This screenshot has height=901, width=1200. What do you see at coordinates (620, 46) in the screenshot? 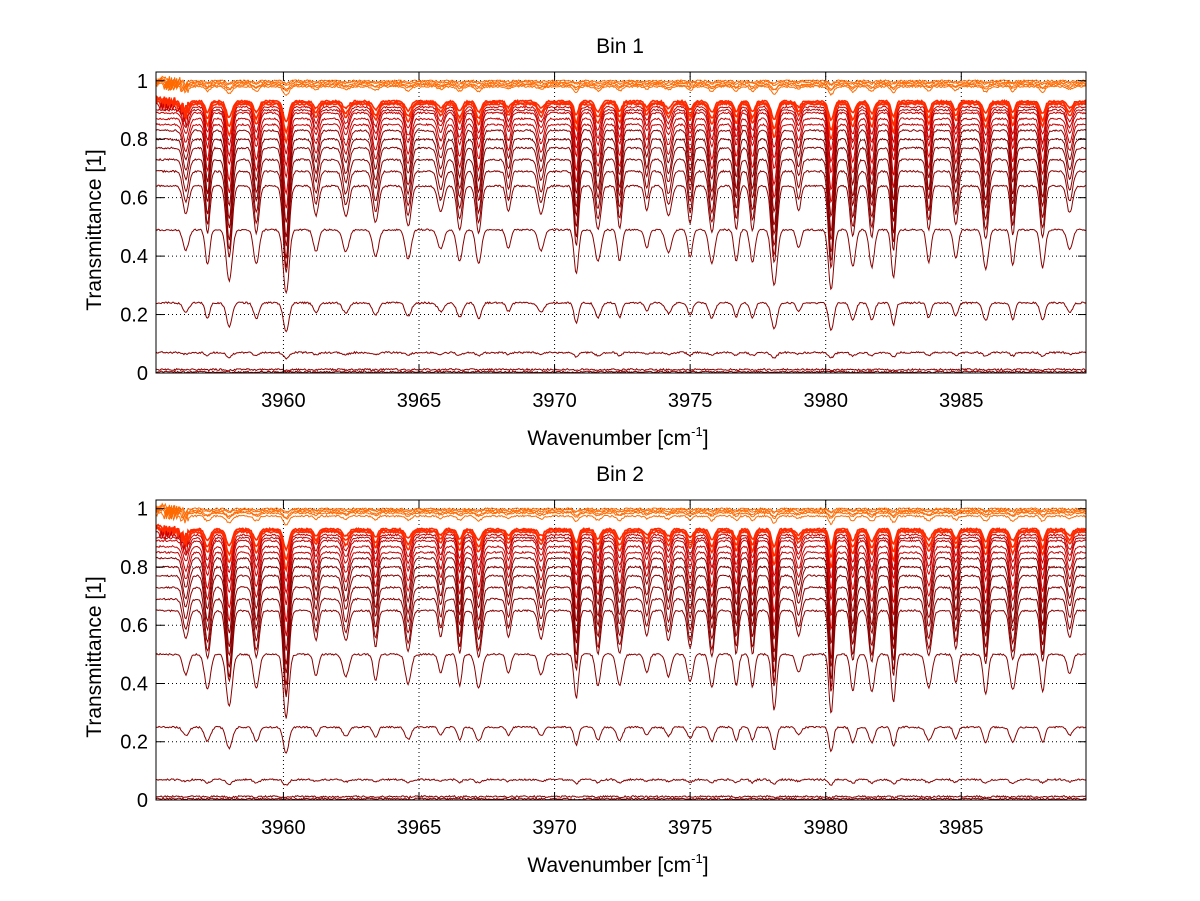
I see `chart-title: Bin 1` at bounding box center [620, 46].